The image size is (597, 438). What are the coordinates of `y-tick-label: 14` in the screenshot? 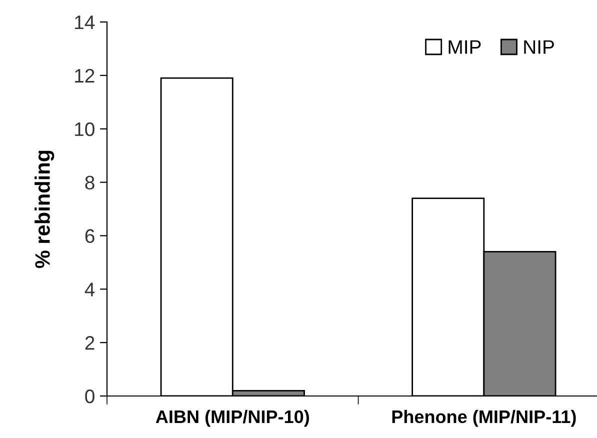 It's located at (85, 23).